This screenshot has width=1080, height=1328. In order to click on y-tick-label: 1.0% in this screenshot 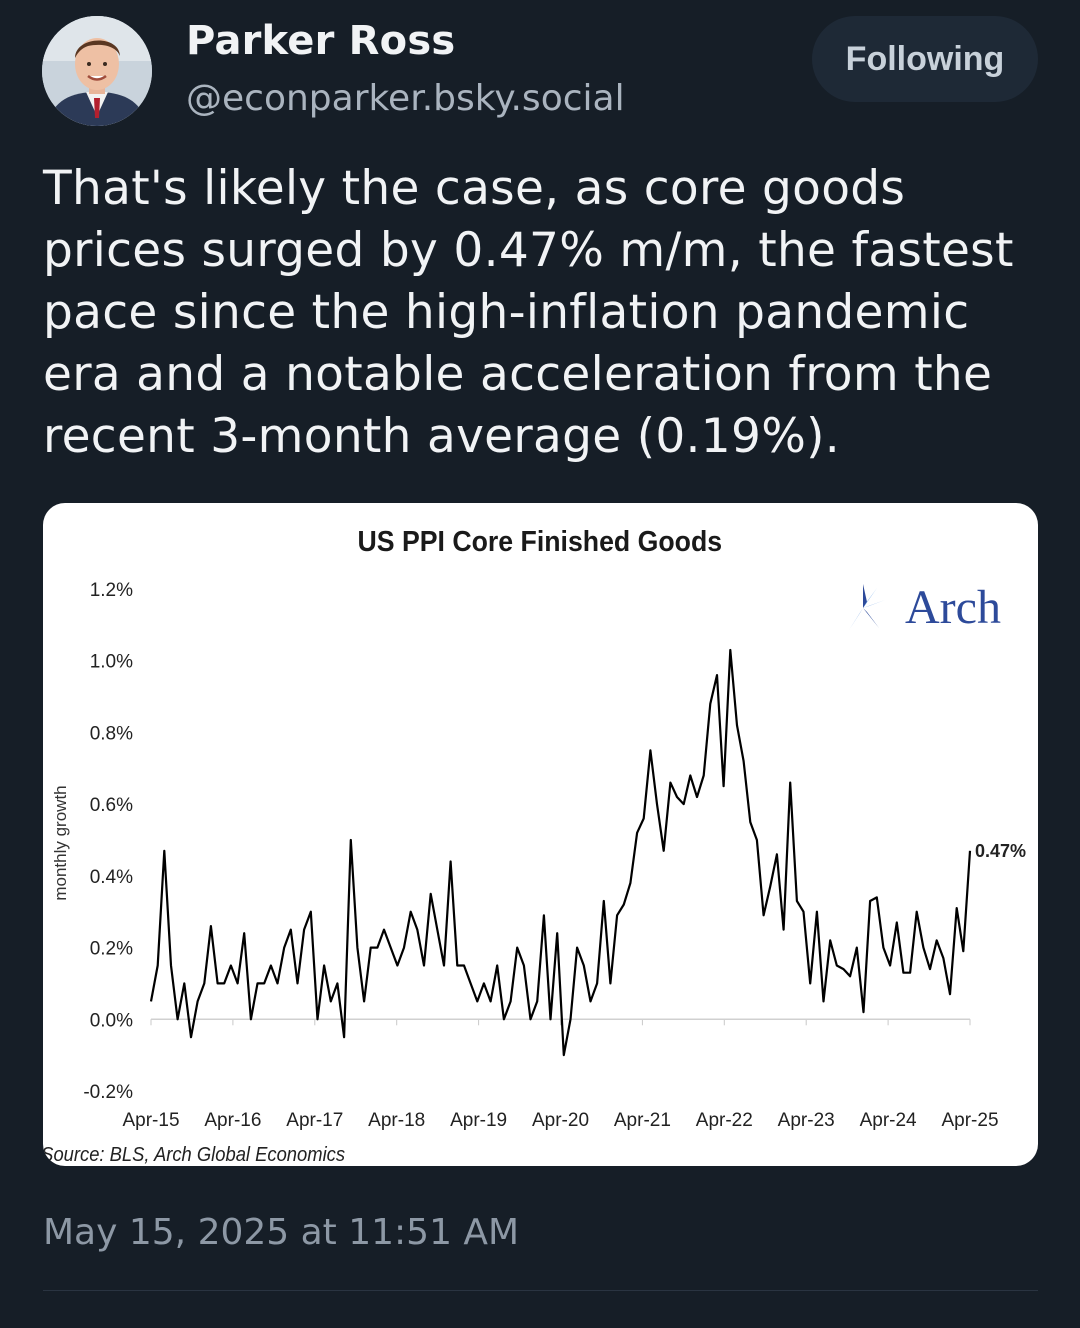, I will do `click(111, 662)`.